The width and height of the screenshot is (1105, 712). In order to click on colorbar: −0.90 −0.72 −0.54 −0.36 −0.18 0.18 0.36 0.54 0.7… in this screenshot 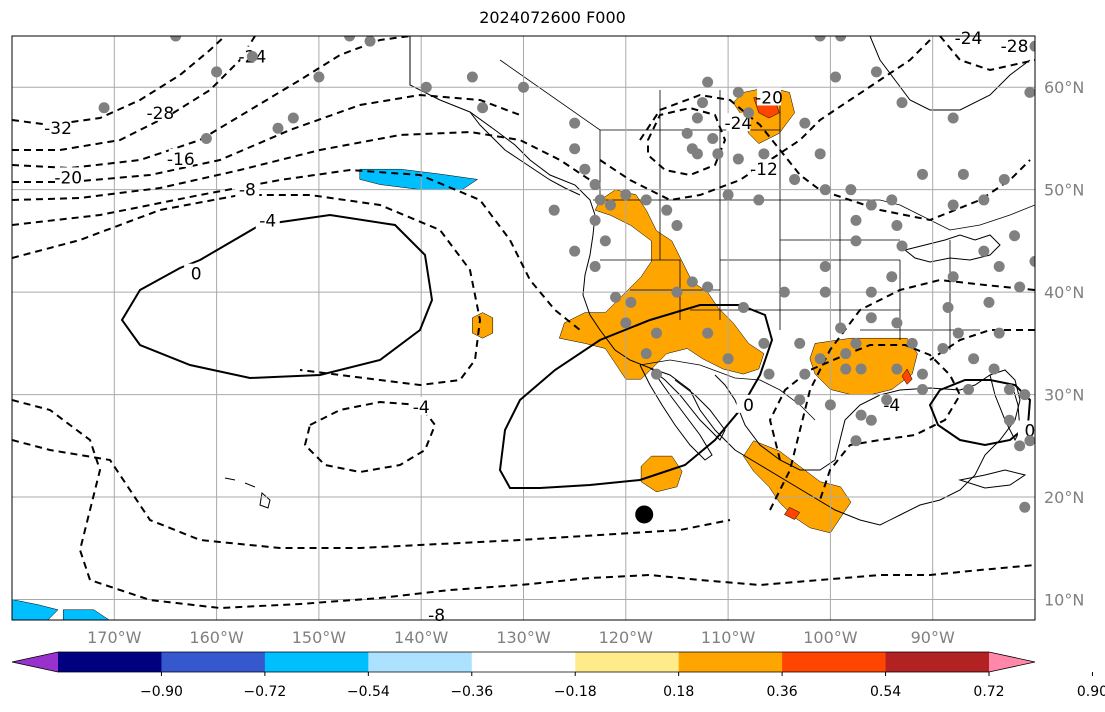, I will do `click(558, 675)`.